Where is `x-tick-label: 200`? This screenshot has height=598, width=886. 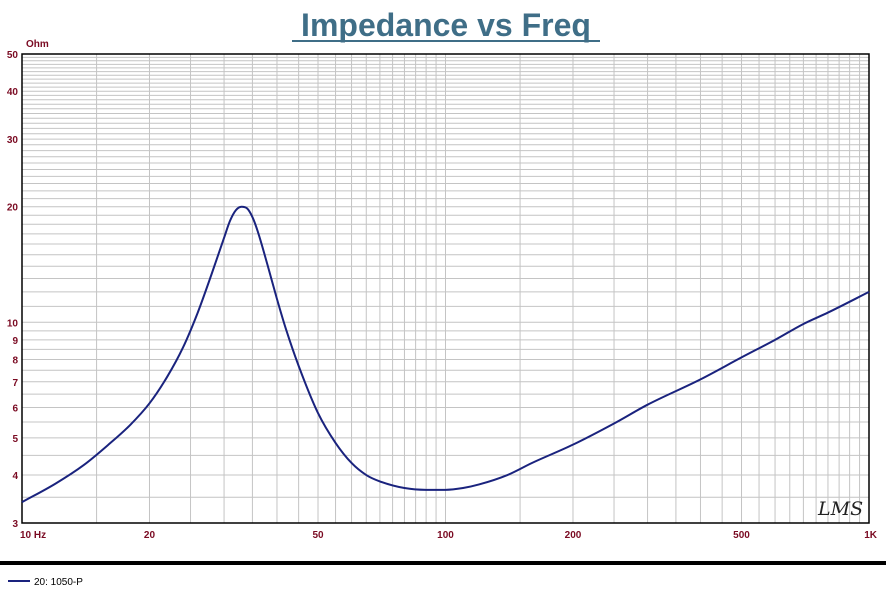 x-tick-label: 200 is located at coordinates (573, 535).